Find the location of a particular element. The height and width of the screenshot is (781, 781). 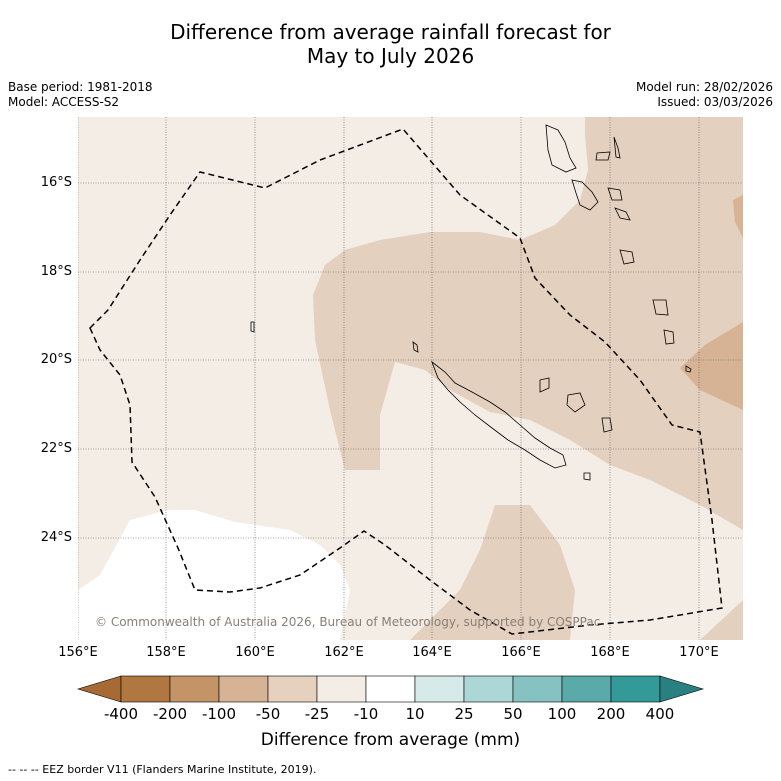

lat-label-24s: 24°S is located at coordinates (56, 537).